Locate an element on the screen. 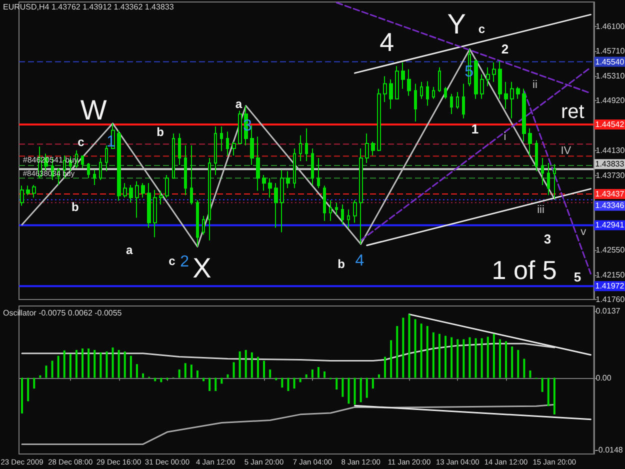 This screenshot has height=469, width=625. y-tick-label: 1.44920 is located at coordinates (610, 101).